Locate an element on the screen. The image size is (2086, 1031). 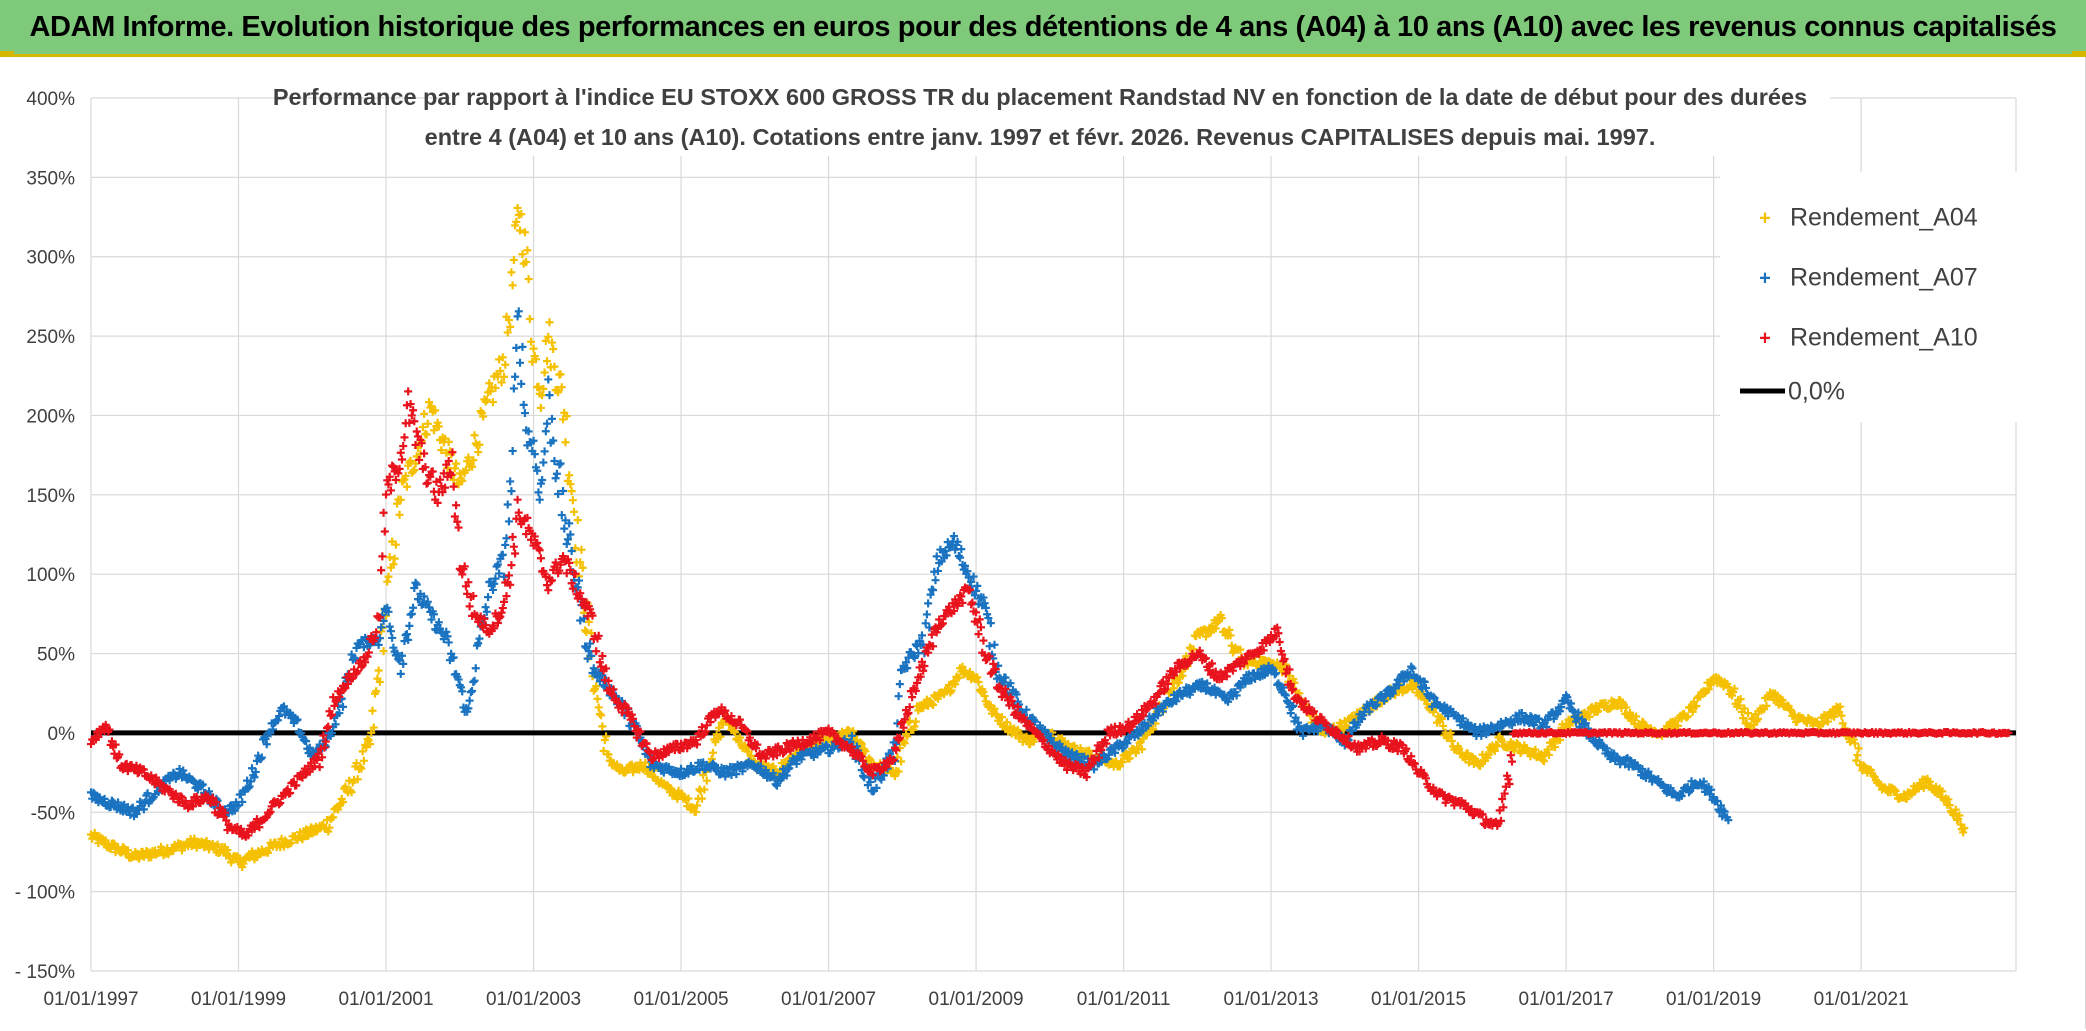
y-tick-label: - 150% is located at coordinates (45, 972).